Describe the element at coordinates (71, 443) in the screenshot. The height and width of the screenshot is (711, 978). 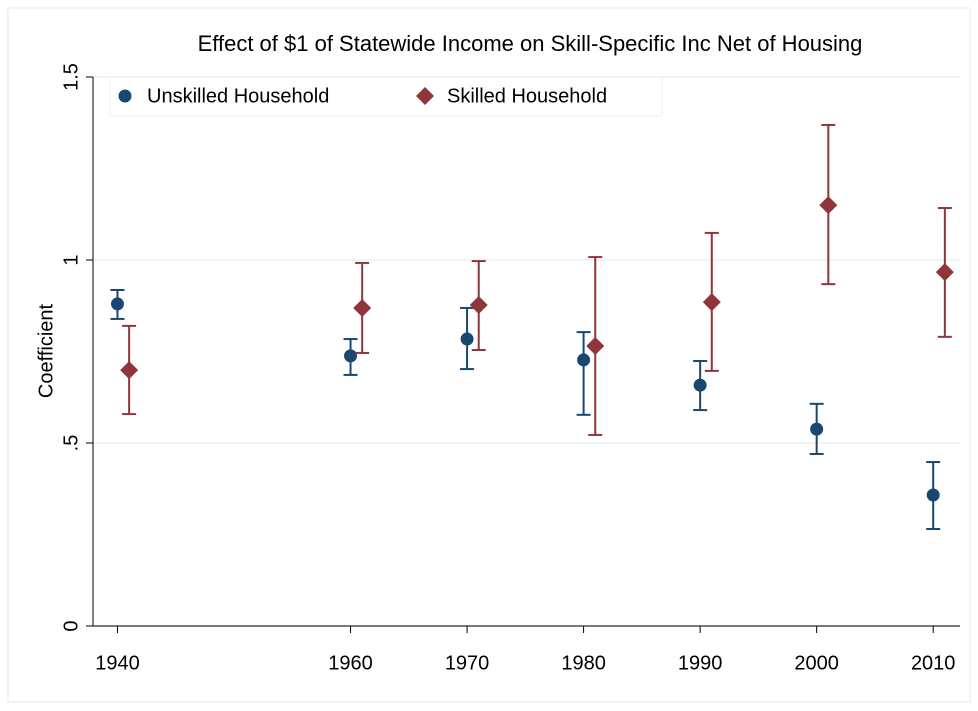
I see `y-tick-label: .5` at that location.